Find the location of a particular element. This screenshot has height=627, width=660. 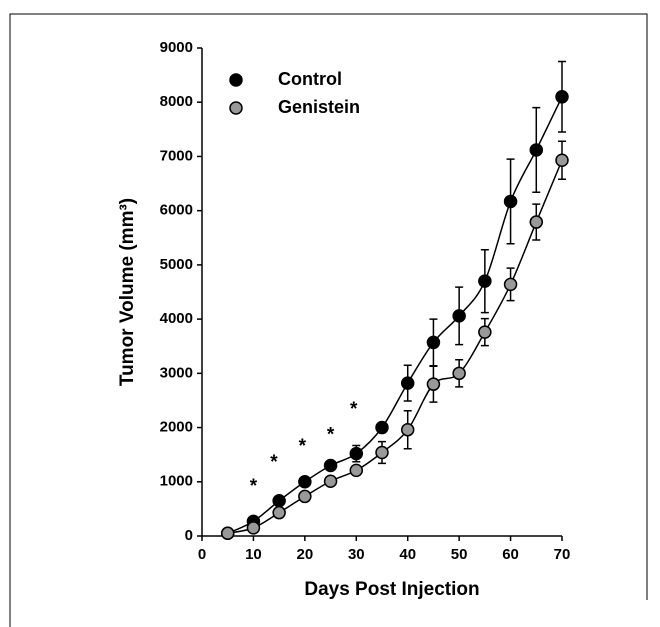

y-tick-label: 2000 is located at coordinates (176, 427).